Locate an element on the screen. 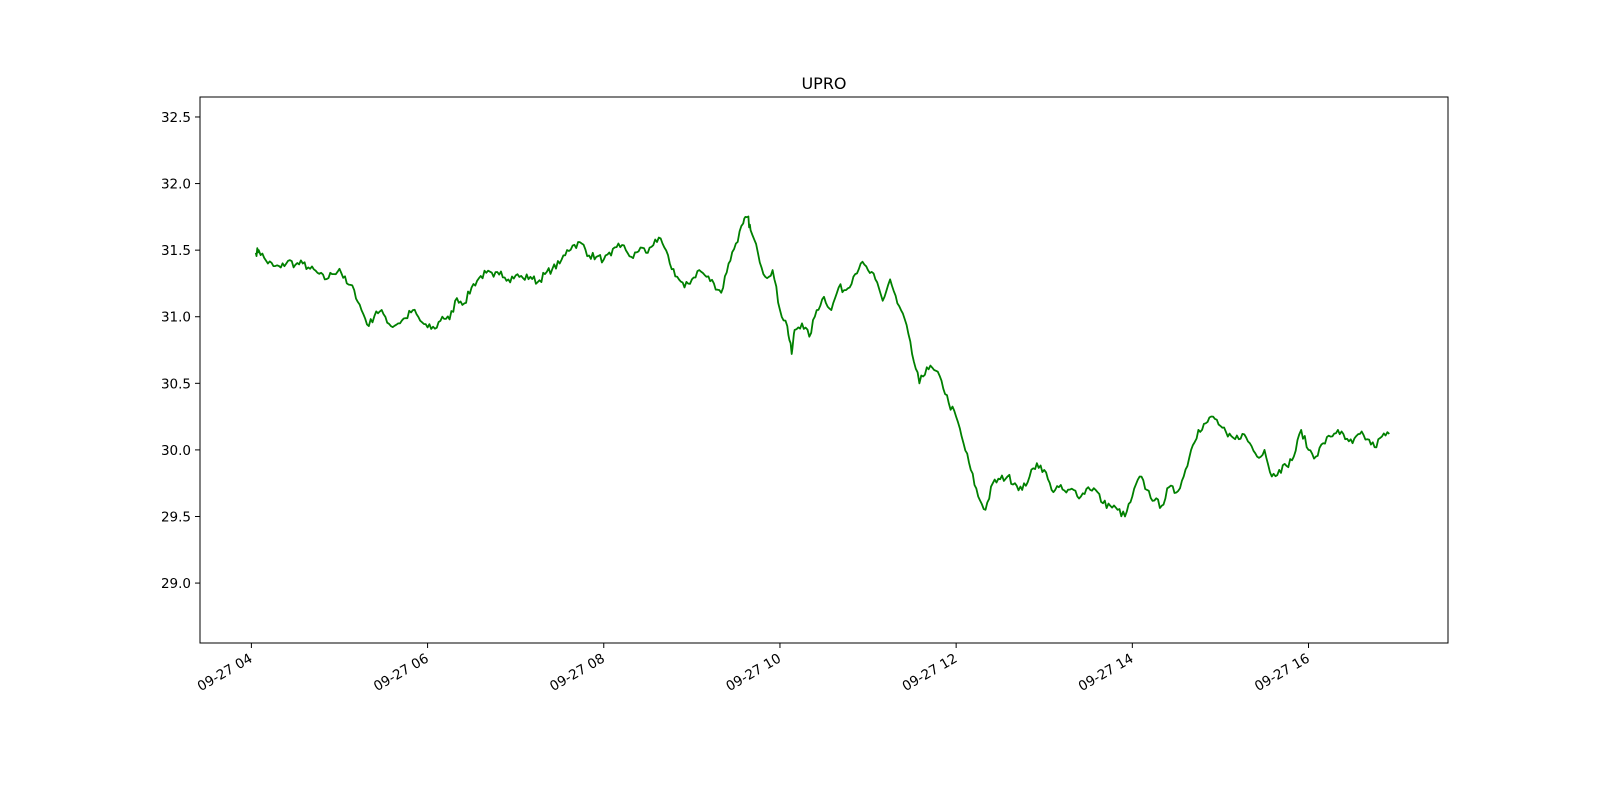 This screenshot has height=800, width=1600. y-tick-label: 29.0 is located at coordinates (176, 584).